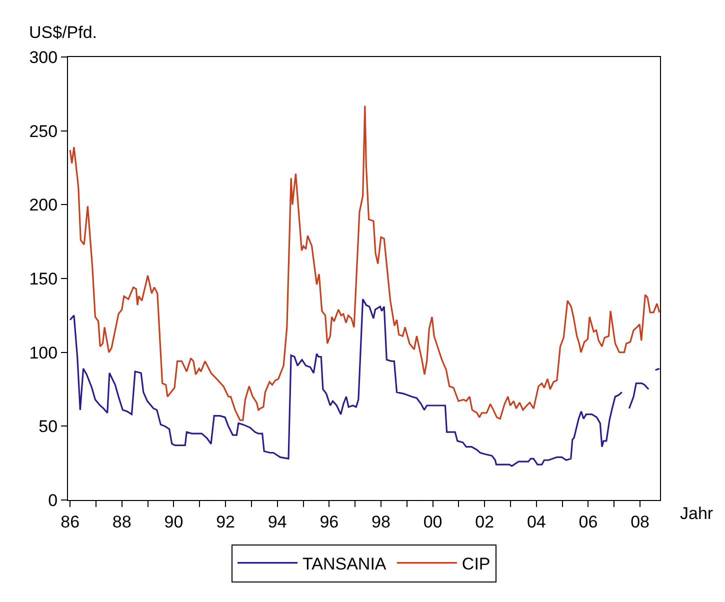 This screenshot has width=725, height=602. Describe the element at coordinates (122, 522) in the screenshot. I see `x-tick-label: 88` at that location.